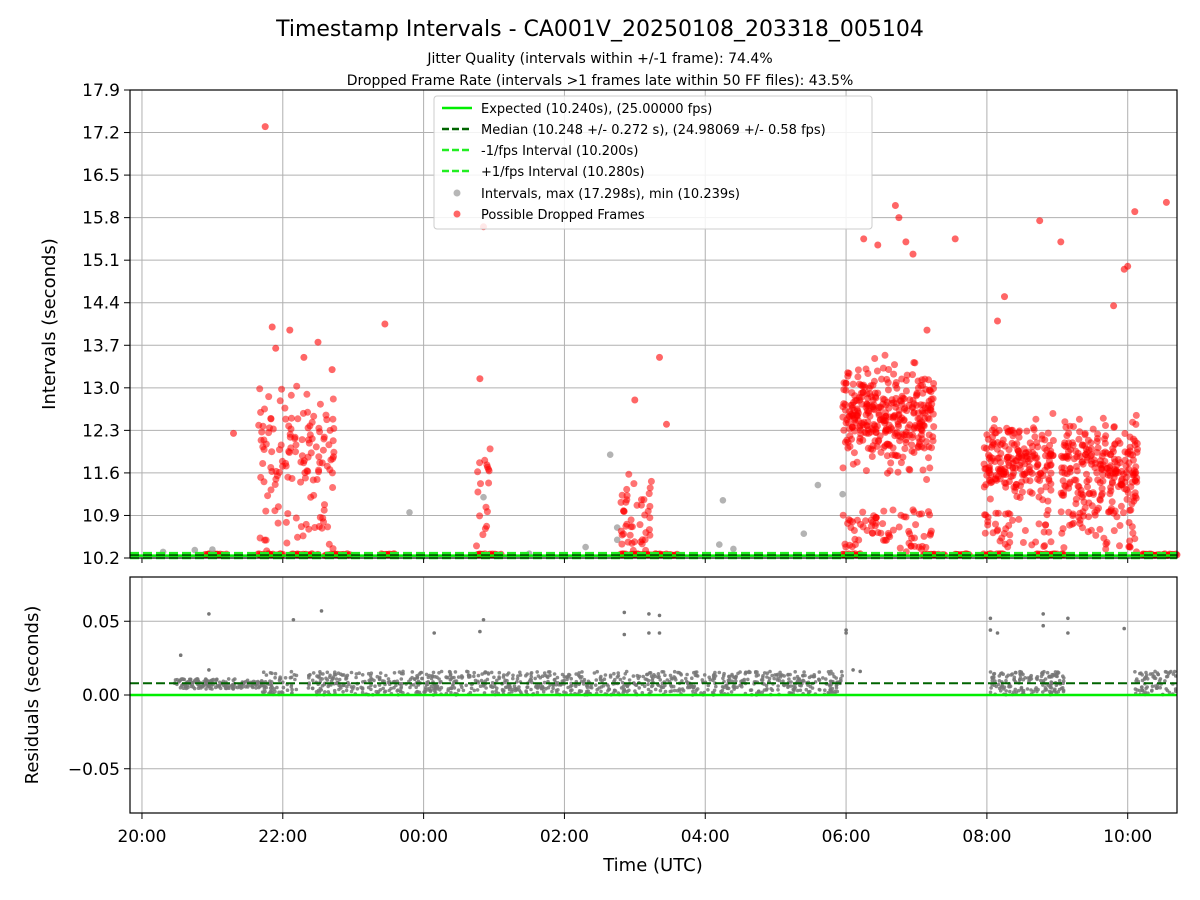  I want to click on intervals-ylabel: Intervals (seconds), so click(49, 324).